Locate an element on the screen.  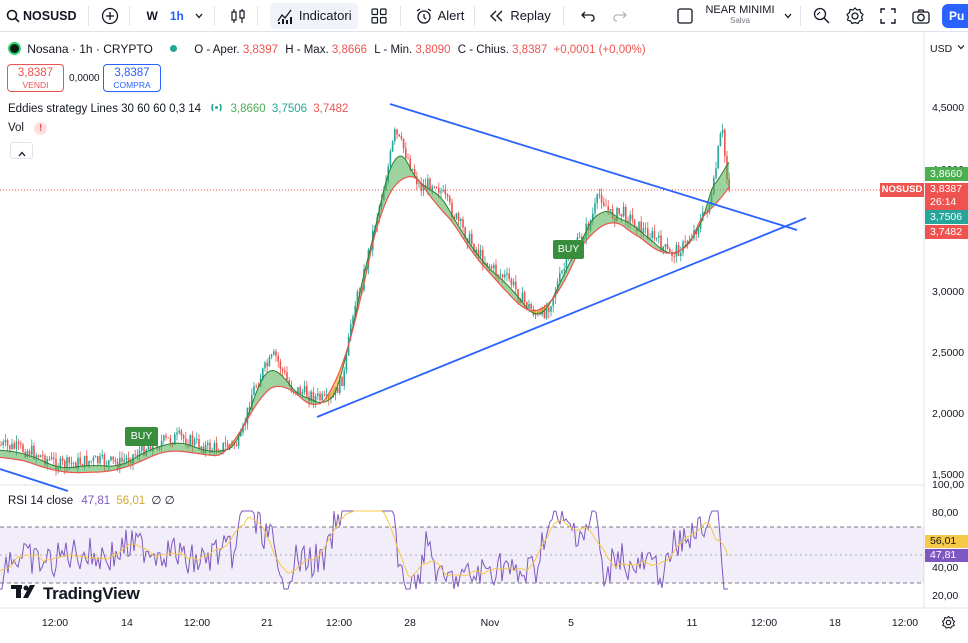
redo-button is located at coordinates (620, 16).